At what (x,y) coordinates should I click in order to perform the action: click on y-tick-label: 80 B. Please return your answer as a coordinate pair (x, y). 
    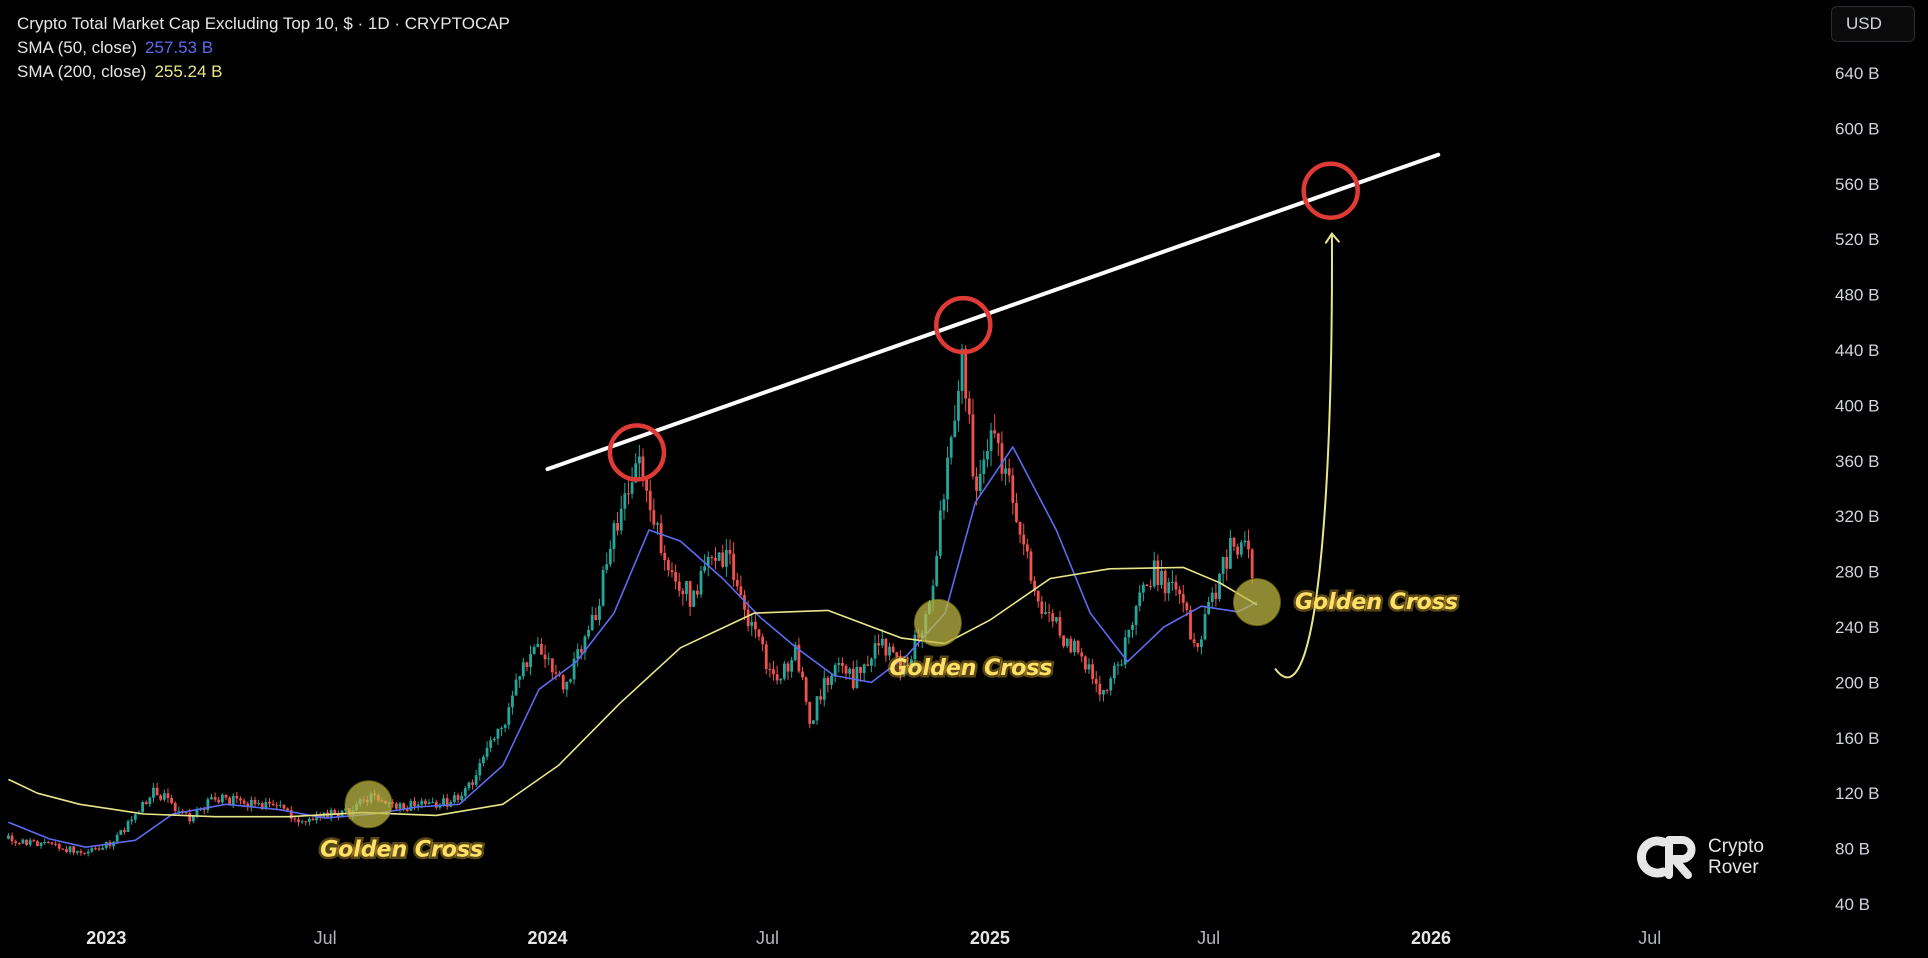
    Looking at the image, I should click on (1852, 849).